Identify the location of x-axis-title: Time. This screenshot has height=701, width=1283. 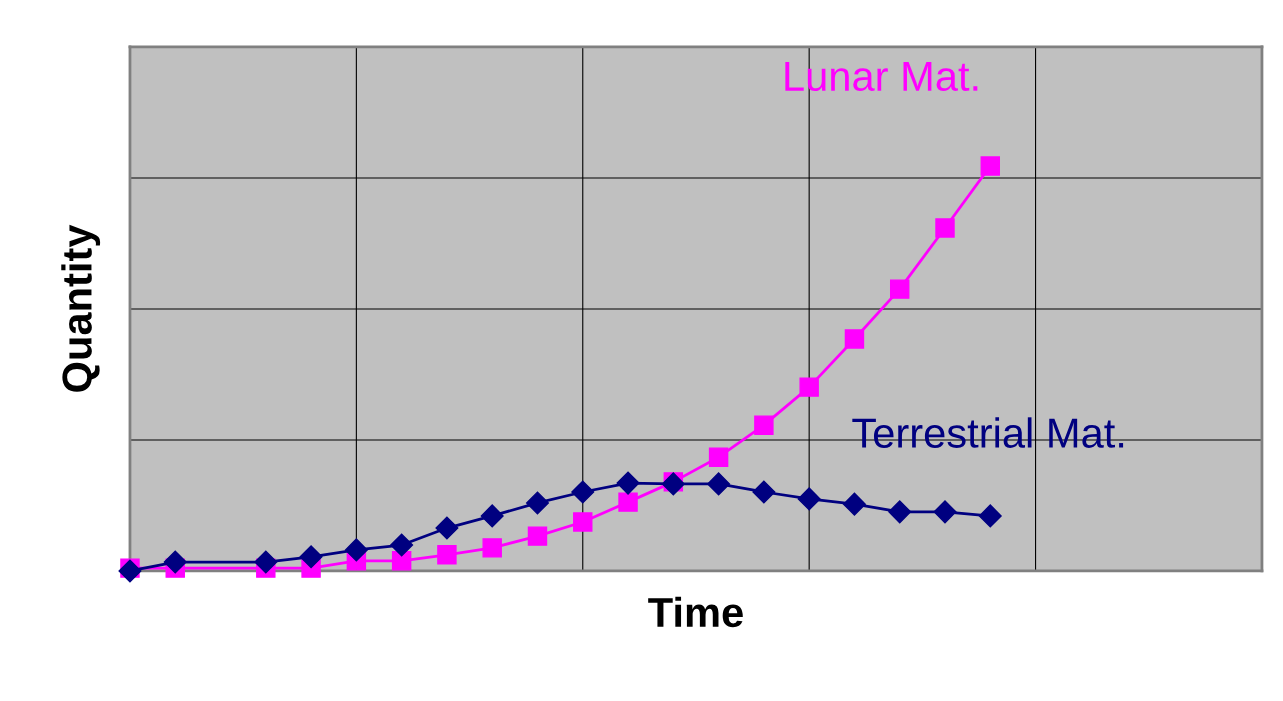
(695, 612).